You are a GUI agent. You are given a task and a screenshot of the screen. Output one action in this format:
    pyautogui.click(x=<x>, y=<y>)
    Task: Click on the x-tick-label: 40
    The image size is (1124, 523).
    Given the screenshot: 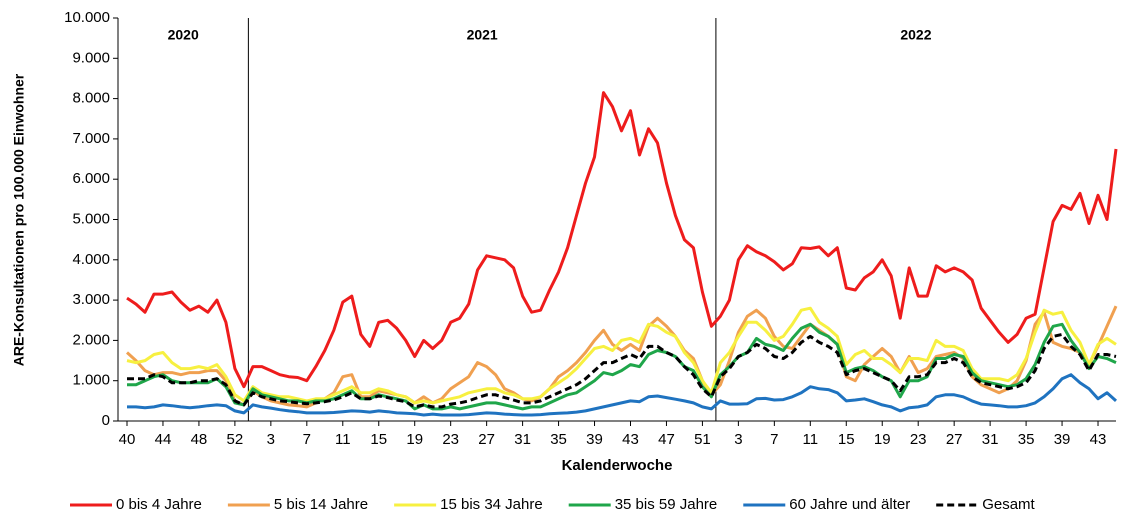 What is the action you would take?
    pyautogui.click(x=127, y=439)
    